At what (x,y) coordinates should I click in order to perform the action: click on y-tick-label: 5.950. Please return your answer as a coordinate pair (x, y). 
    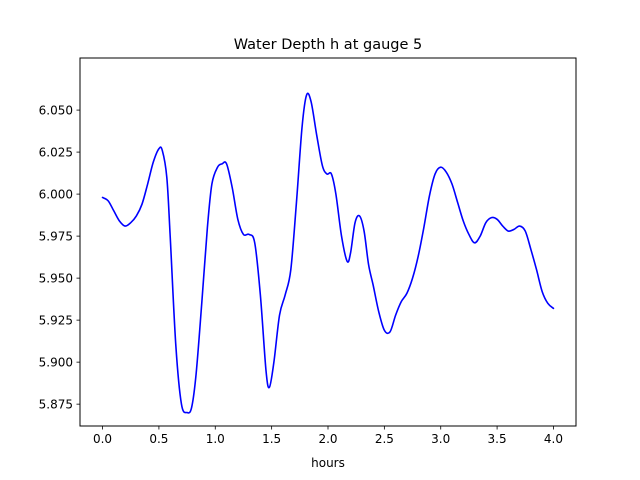
    Looking at the image, I should click on (56, 278).